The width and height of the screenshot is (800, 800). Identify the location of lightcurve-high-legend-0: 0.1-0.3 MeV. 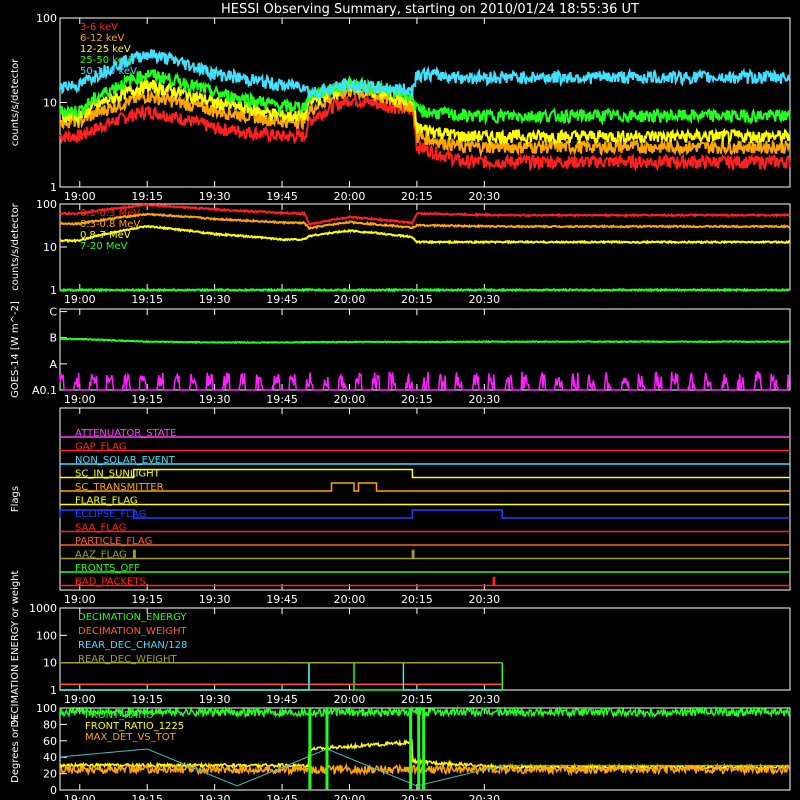
(110, 213).